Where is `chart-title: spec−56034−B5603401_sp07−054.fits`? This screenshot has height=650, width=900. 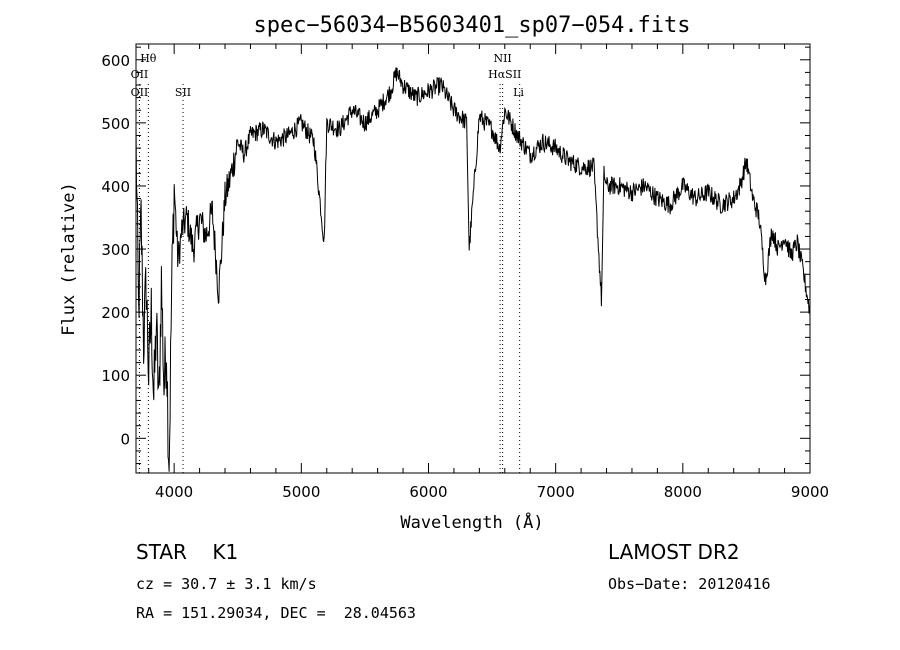 chart-title: spec−56034−B5603401_sp07−054.fits is located at coordinates (471, 25).